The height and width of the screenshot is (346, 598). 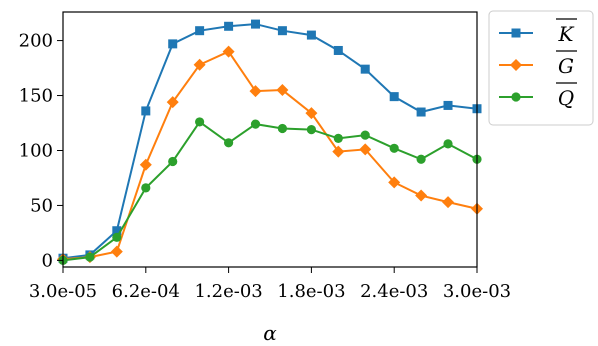 What do you see at coordinates (311, 291) in the screenshot?
I see `x-tick-label: 1.8e-03` at bounding box center [311, 291].